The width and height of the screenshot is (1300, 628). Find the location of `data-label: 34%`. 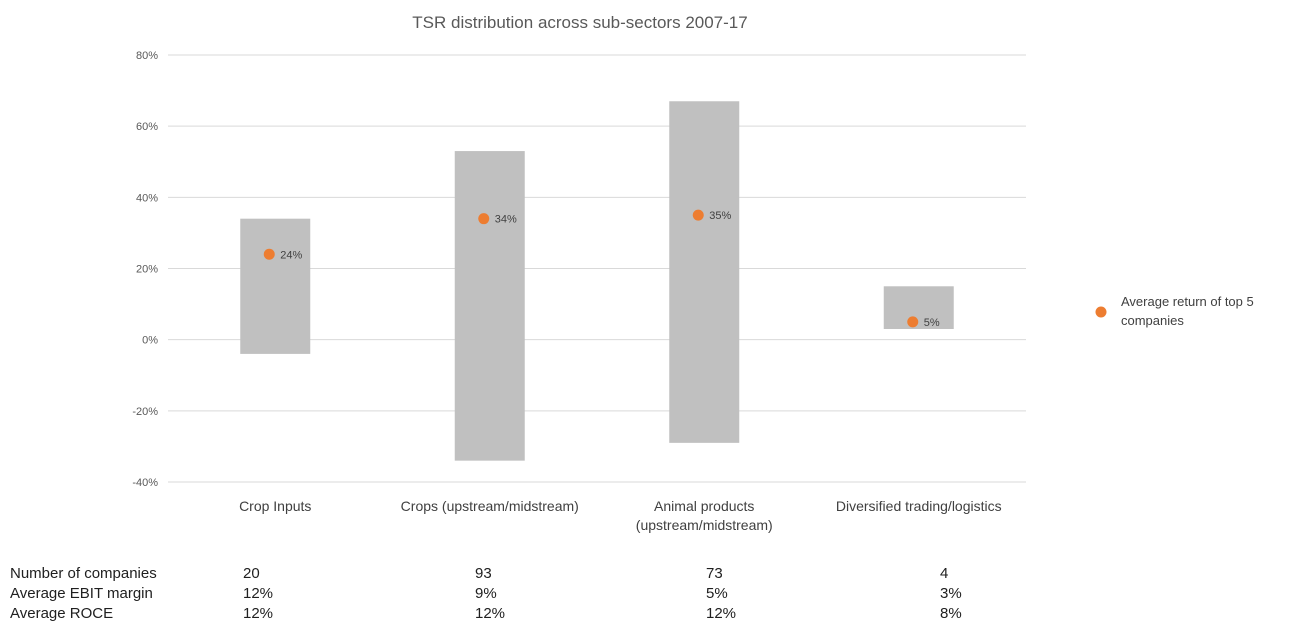

data-label: 34% is located at coordinates (506, 220).